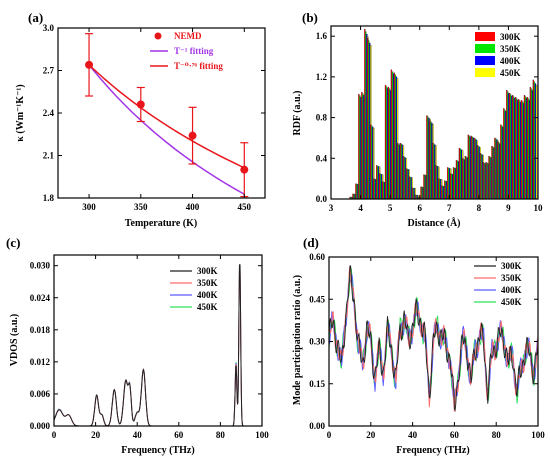 This screenshot has height=464, width=550. What do you see at coordinates (485, 72) in the screenshot?
I see `b-legend-swatch` at bounding box center [485, 72].